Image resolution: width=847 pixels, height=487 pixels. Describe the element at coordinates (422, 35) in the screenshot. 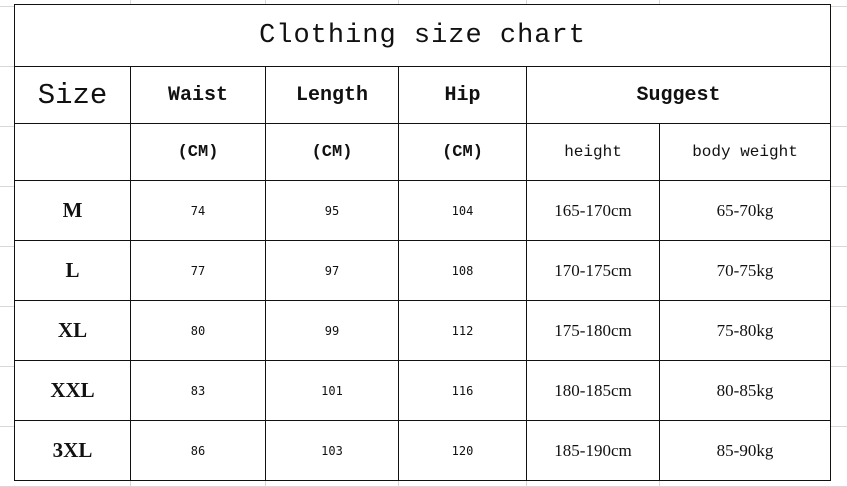

I see `chart-title: Clothing size chart` at that location.